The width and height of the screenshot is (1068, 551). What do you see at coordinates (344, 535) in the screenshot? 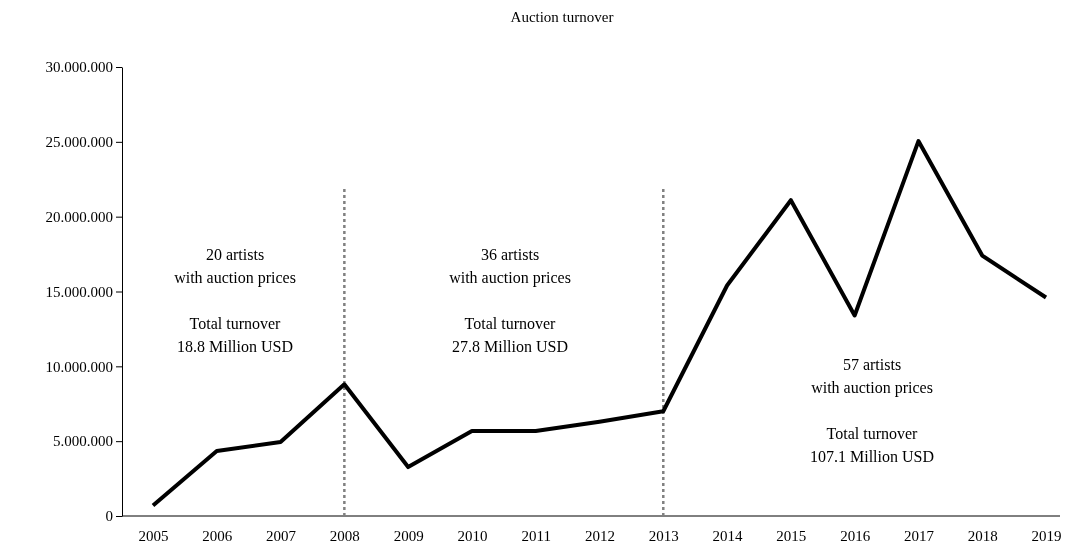
I see `x-tick-label: 2008` at bounding box center [344, 535].